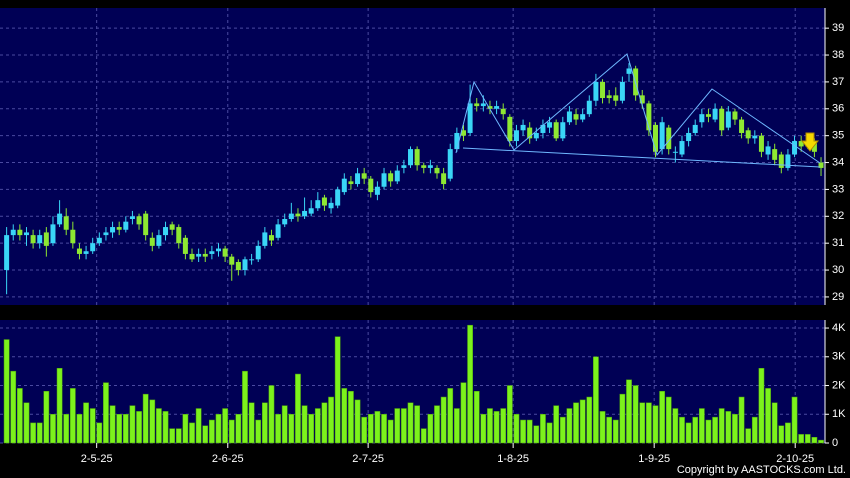  I want to click on y-tick-label: 4K, so click(839, 328).